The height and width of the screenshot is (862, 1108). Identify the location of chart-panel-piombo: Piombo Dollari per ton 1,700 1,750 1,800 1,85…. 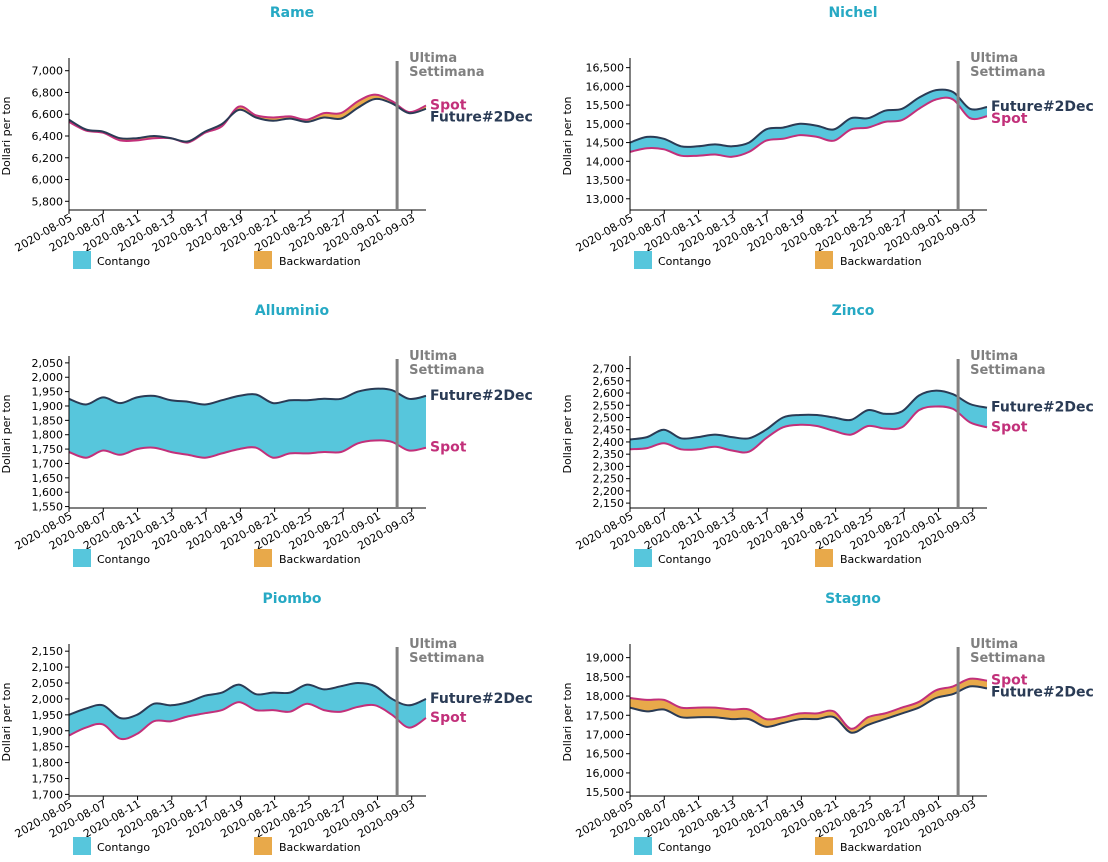
(266, 723).